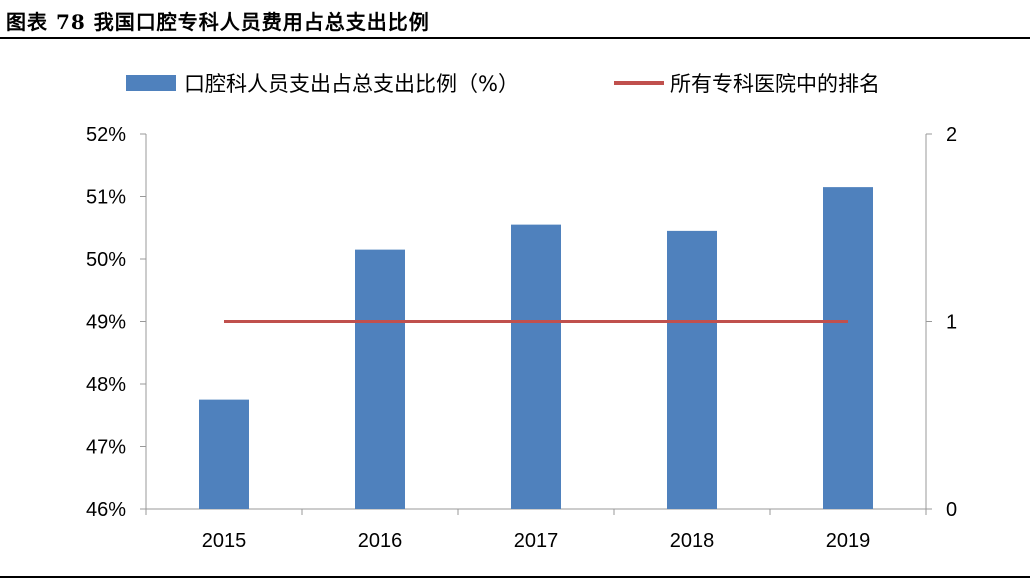  What do you see at coordinates (848, 541) in the screenshot?
I see `x-tick-label: 2019` at bounding box center [848, 541].